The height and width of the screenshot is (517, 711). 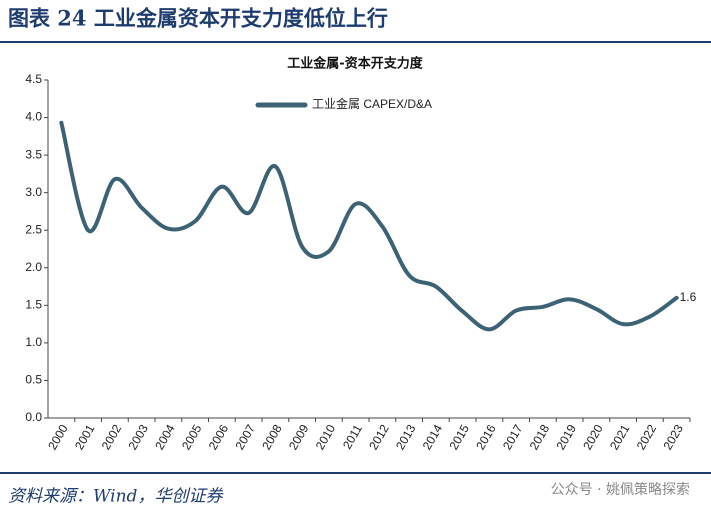 What do you see at coordinates (433, 437) in the screenshot?
I see `x-tick-label: 2014` at bounding box center [433, 437].